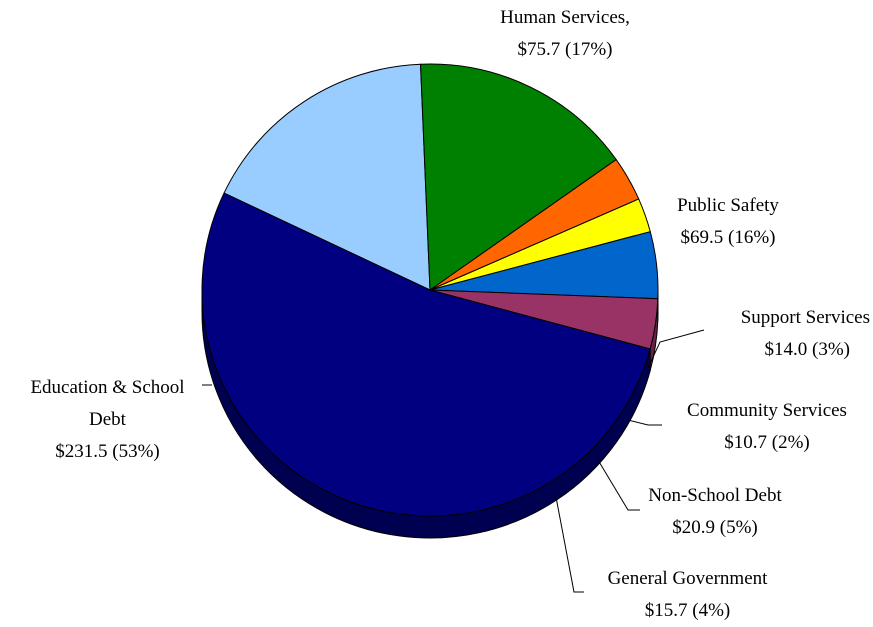  Describe the element at coordinates (645, 422) in the screenshot. I see `leader-line-community-services` at that location.